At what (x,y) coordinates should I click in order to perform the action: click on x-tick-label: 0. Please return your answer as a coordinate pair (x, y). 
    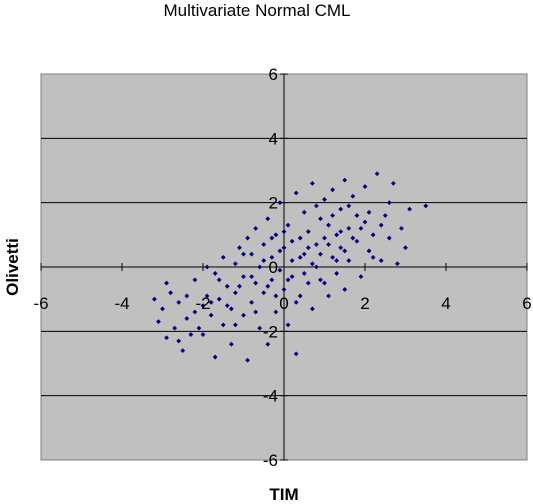
    Looking at the image, I should click on (283, 303).